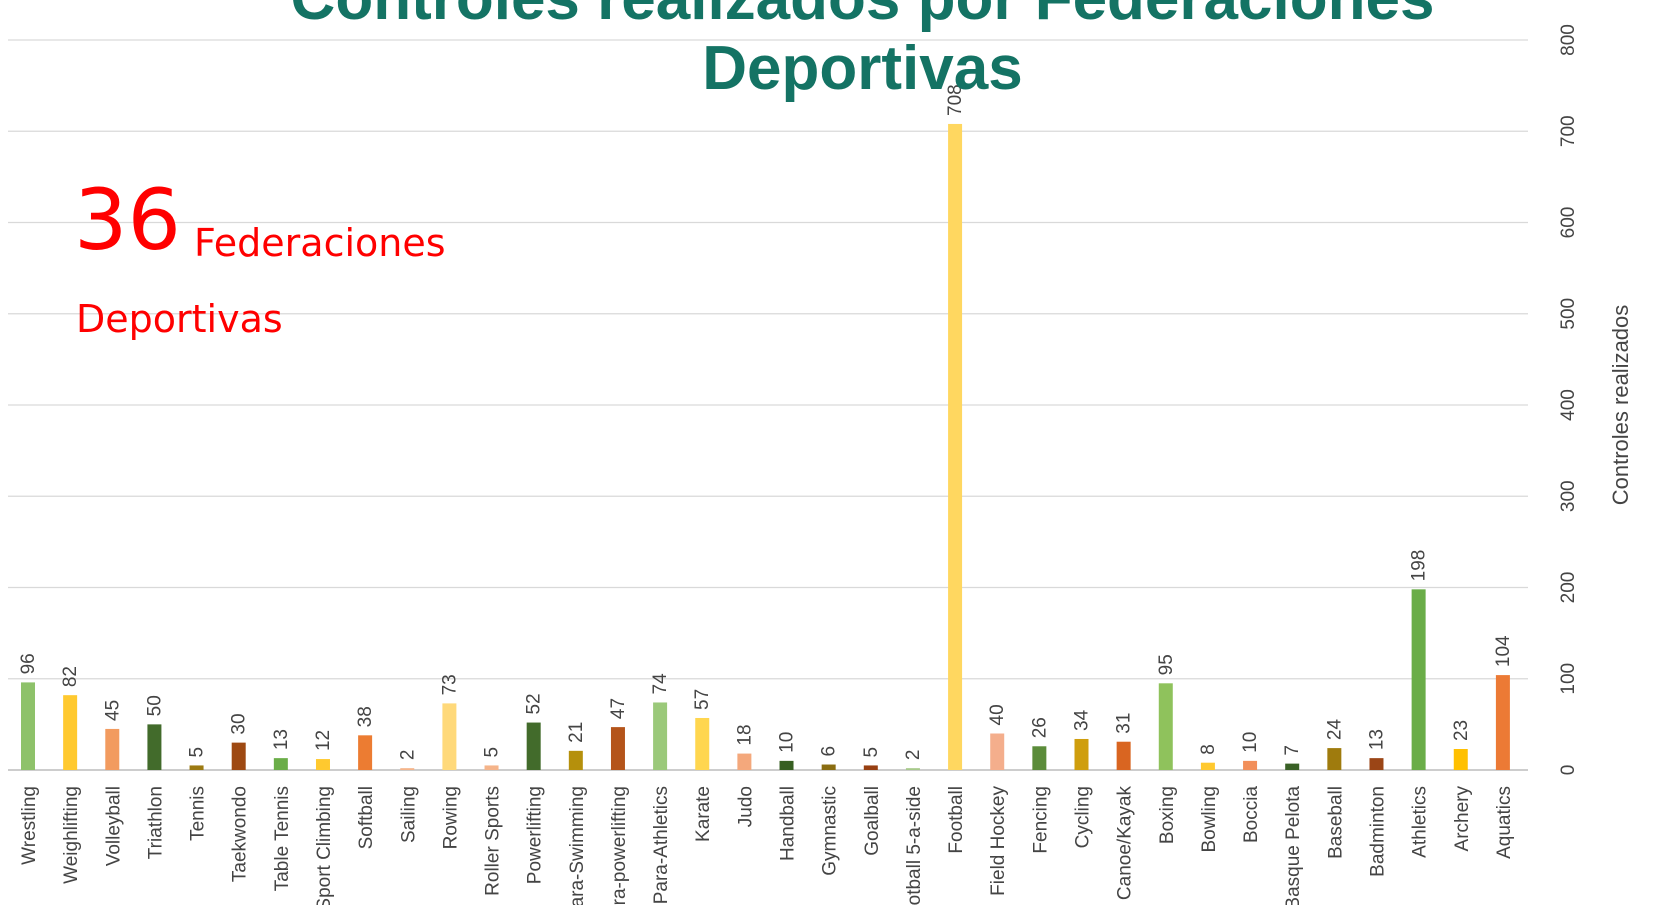  I want to click on data-label: 31, so click(1124, 723).